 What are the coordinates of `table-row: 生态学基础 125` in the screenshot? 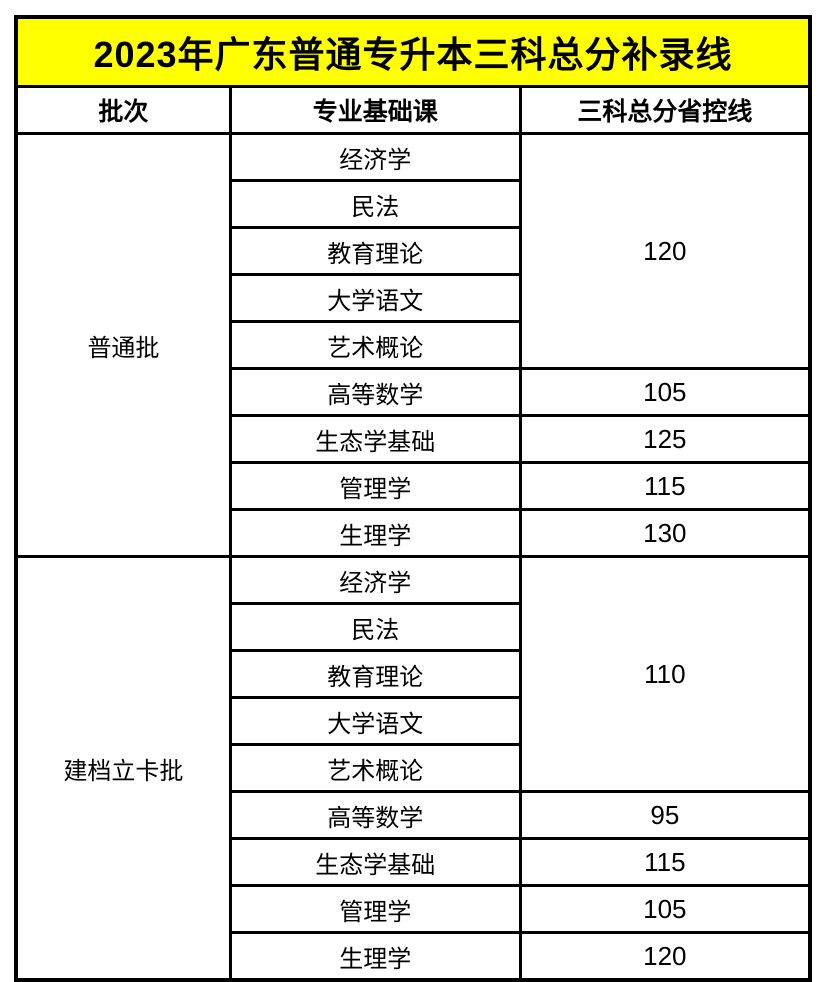 It's located at (414, 439).